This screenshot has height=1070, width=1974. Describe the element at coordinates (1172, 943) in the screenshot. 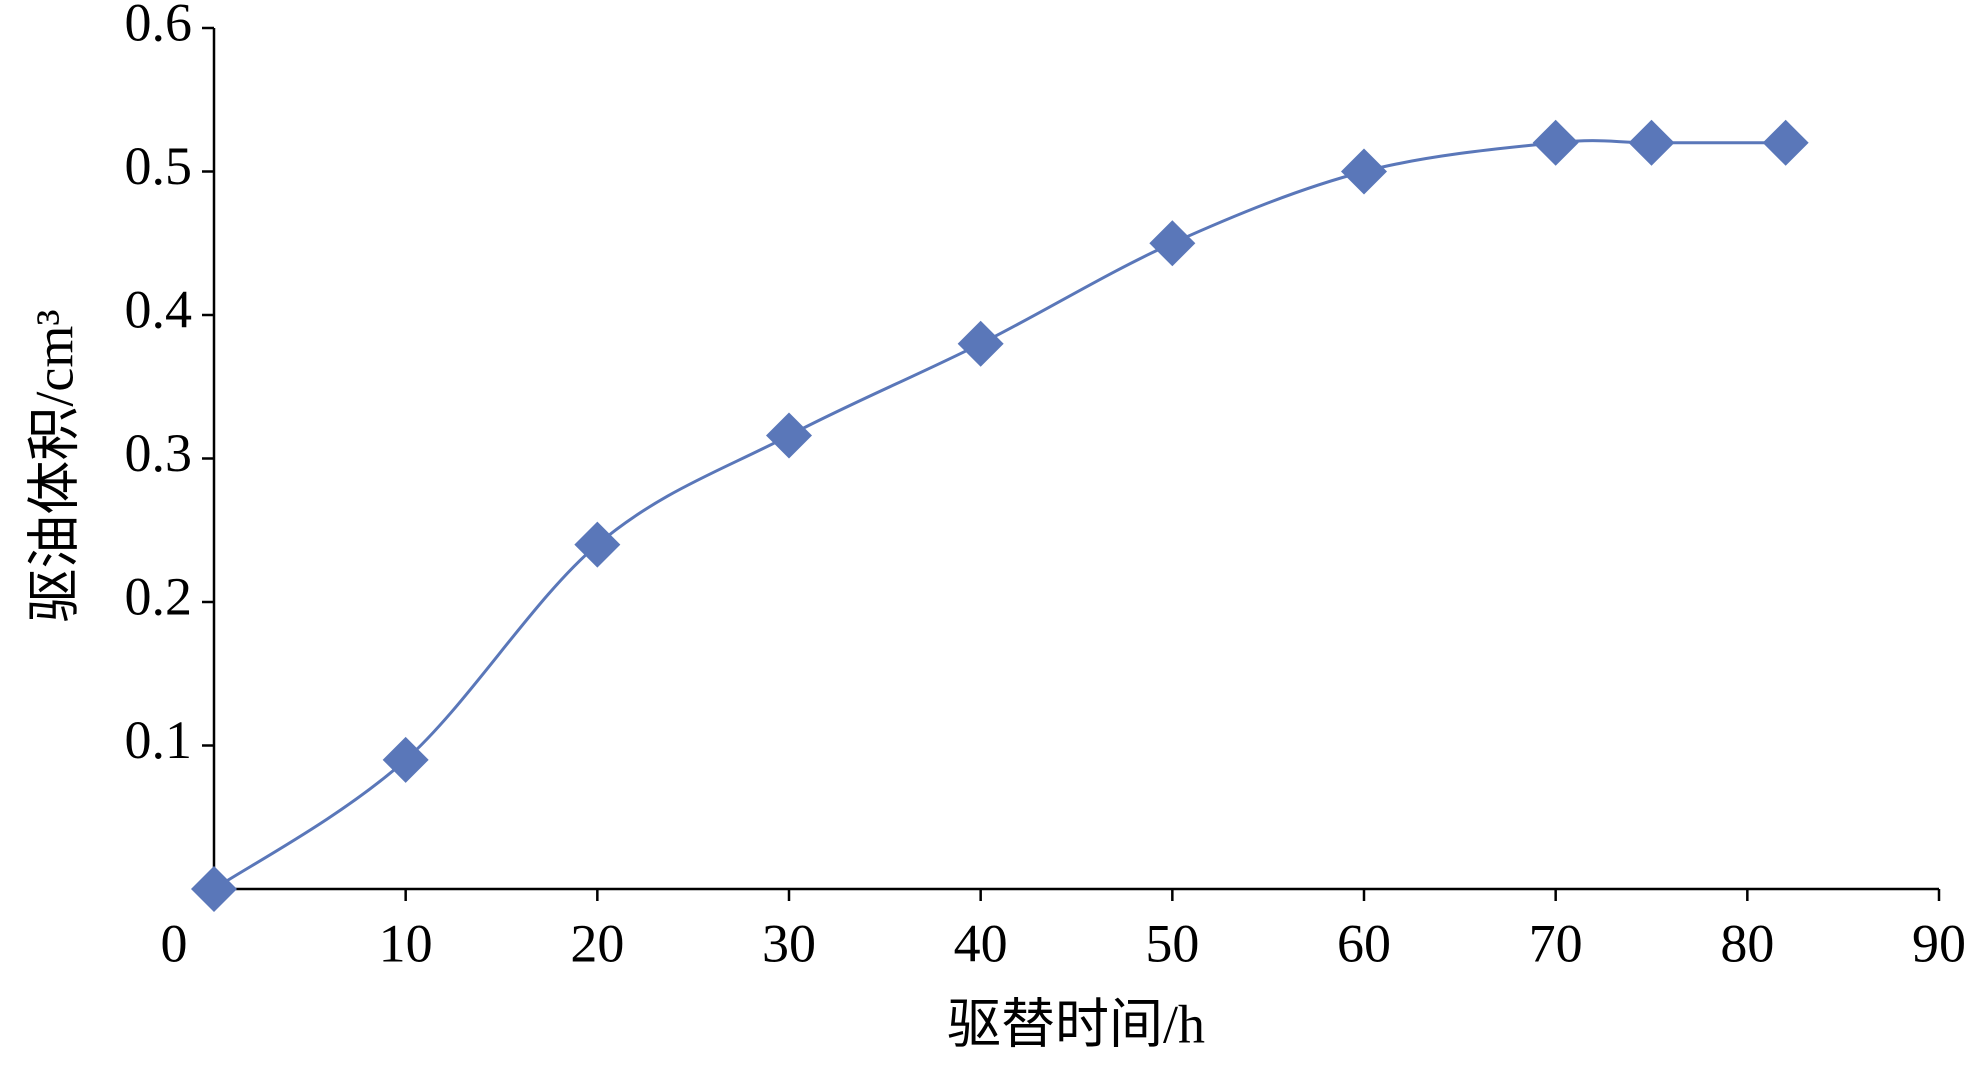

I see `x-tick-label: 50` at that location.